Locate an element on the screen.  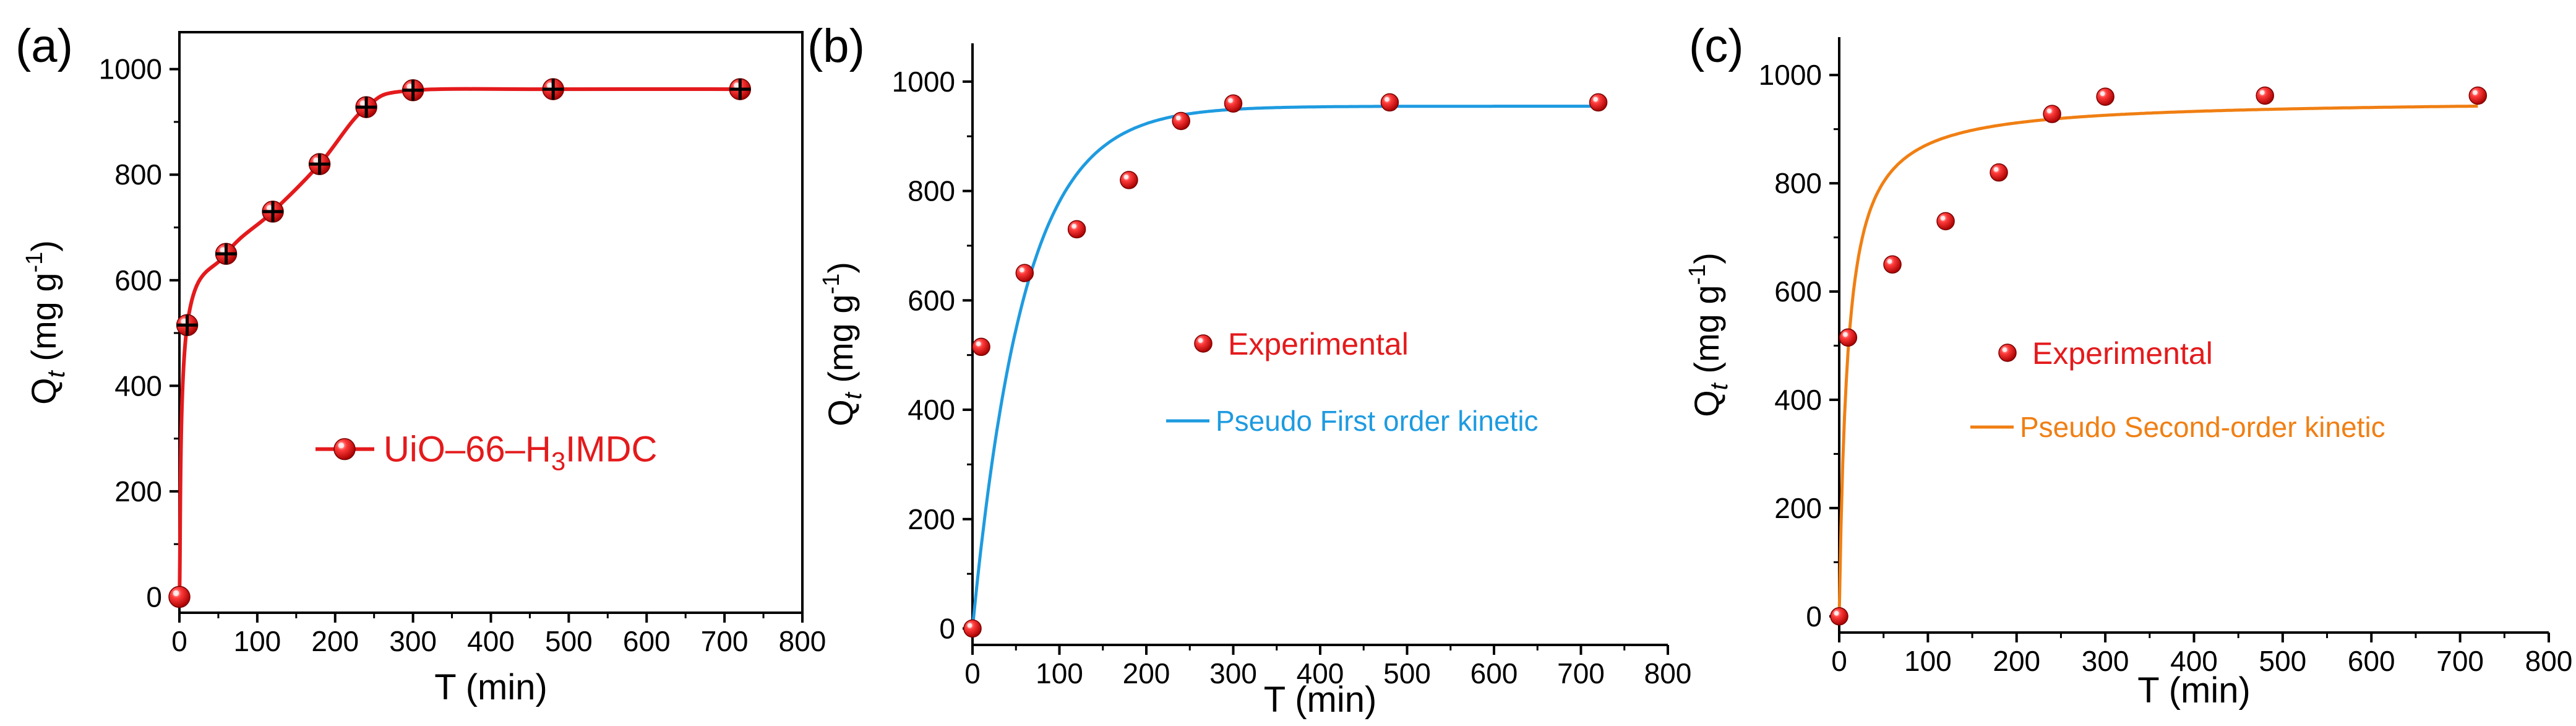
legend-label: UiO–66–H3IMDC is located at coordinates (520, 453).